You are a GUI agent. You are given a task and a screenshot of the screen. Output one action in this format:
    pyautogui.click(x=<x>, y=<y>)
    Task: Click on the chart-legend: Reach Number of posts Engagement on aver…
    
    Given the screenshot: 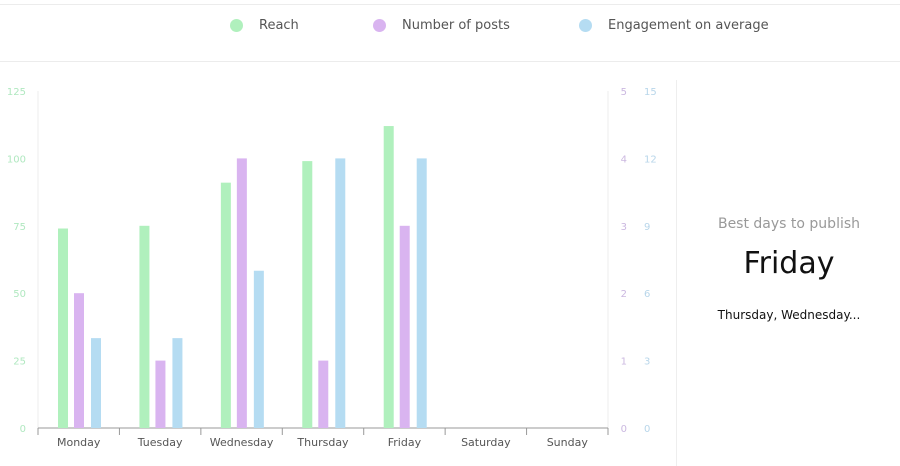 What is the action you would take?
    pyautogui.click(x=450, y=33)
    